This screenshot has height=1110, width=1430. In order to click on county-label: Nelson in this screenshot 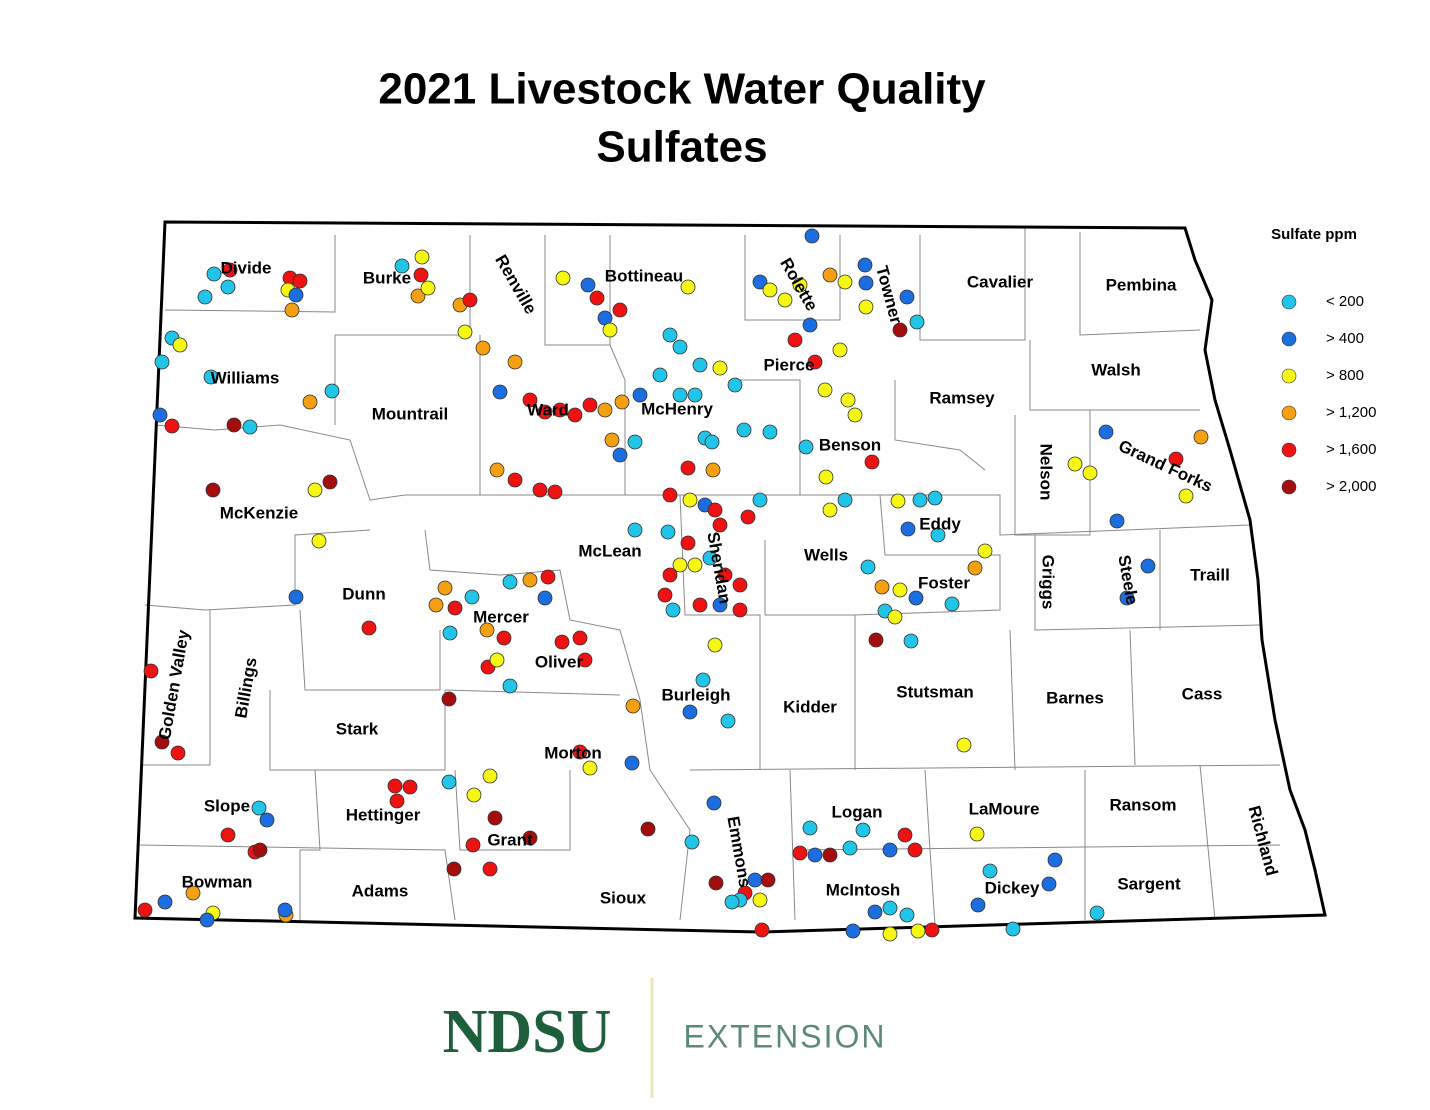, I will do `click(1046, 472)`.